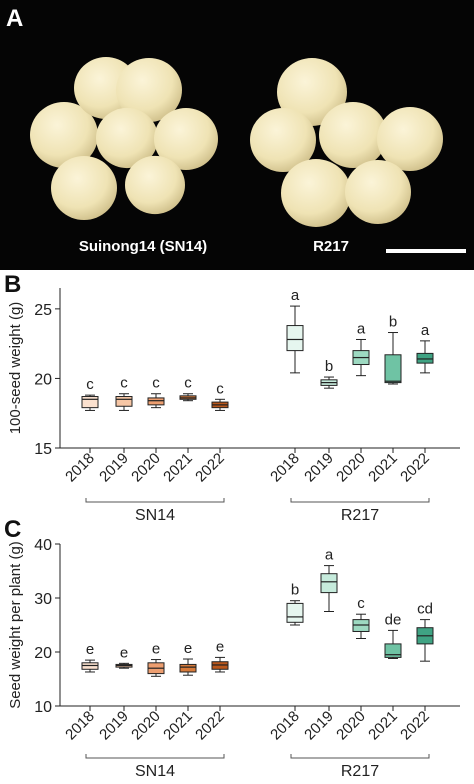  Describe the element at coordinates (425, 358) in the screenshot. I see `box-R217-2022` at that location.